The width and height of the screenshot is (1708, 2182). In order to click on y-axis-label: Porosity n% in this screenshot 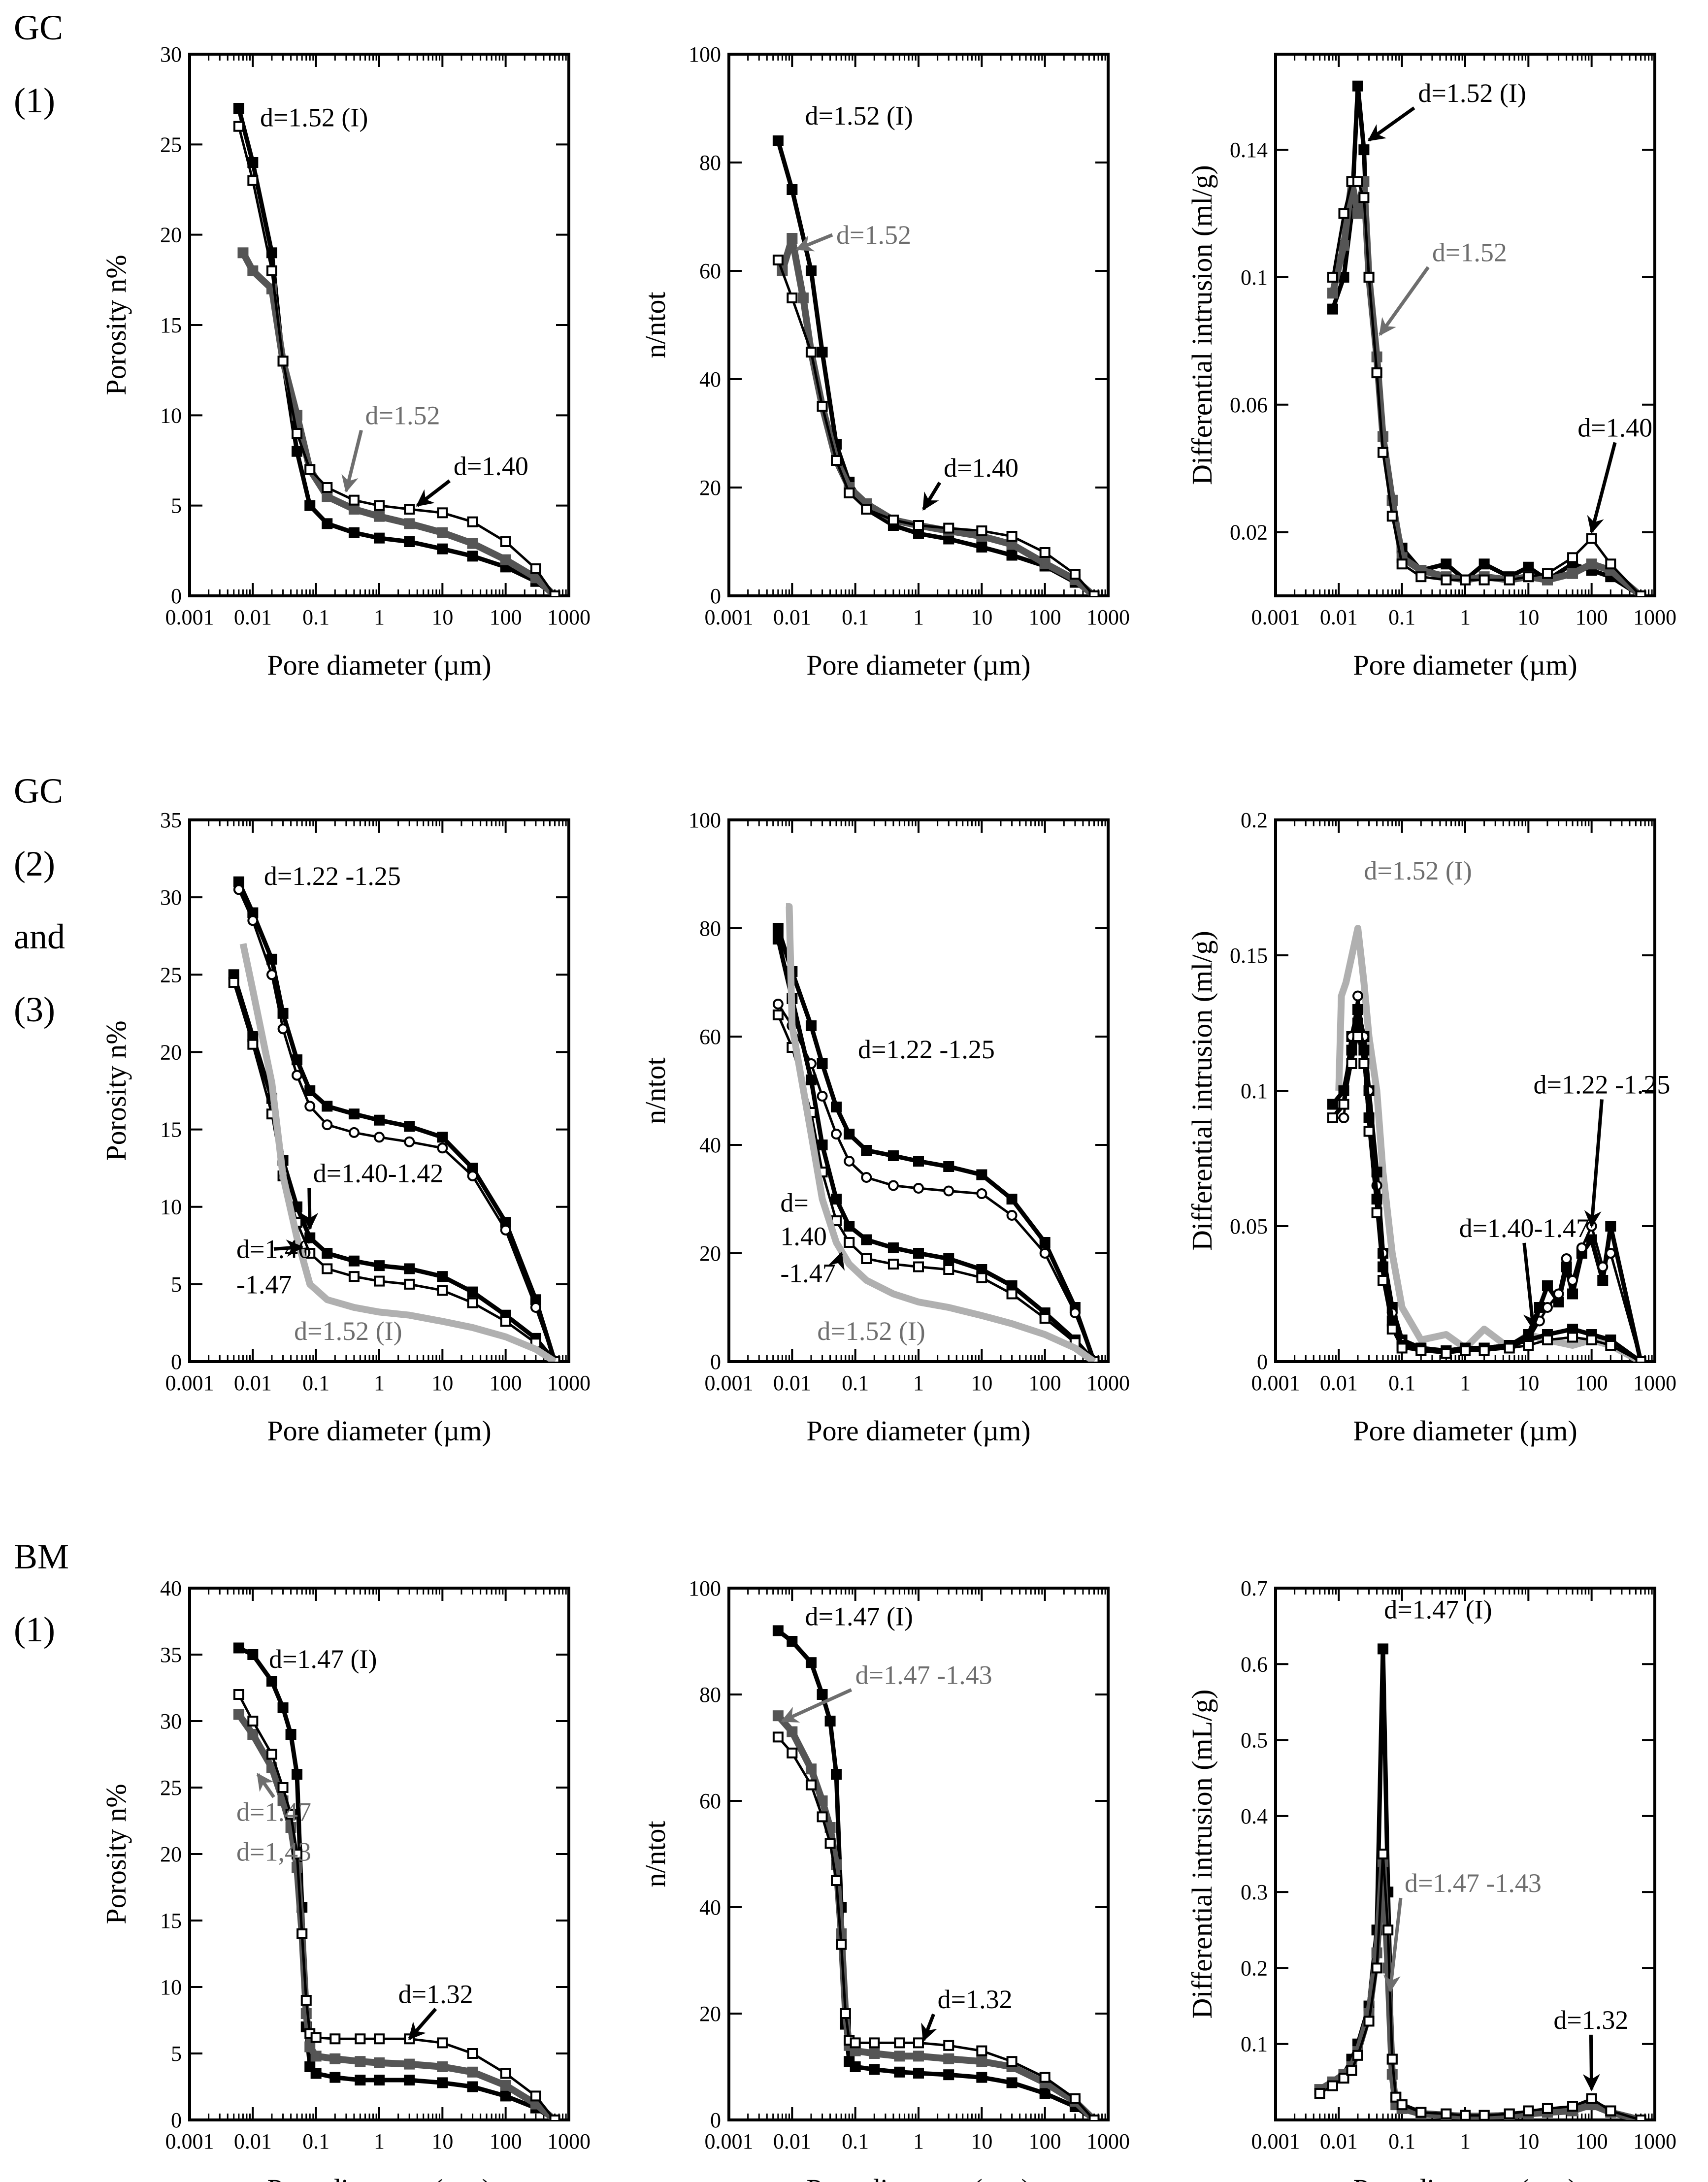, I will do `click(116, 1854)`.